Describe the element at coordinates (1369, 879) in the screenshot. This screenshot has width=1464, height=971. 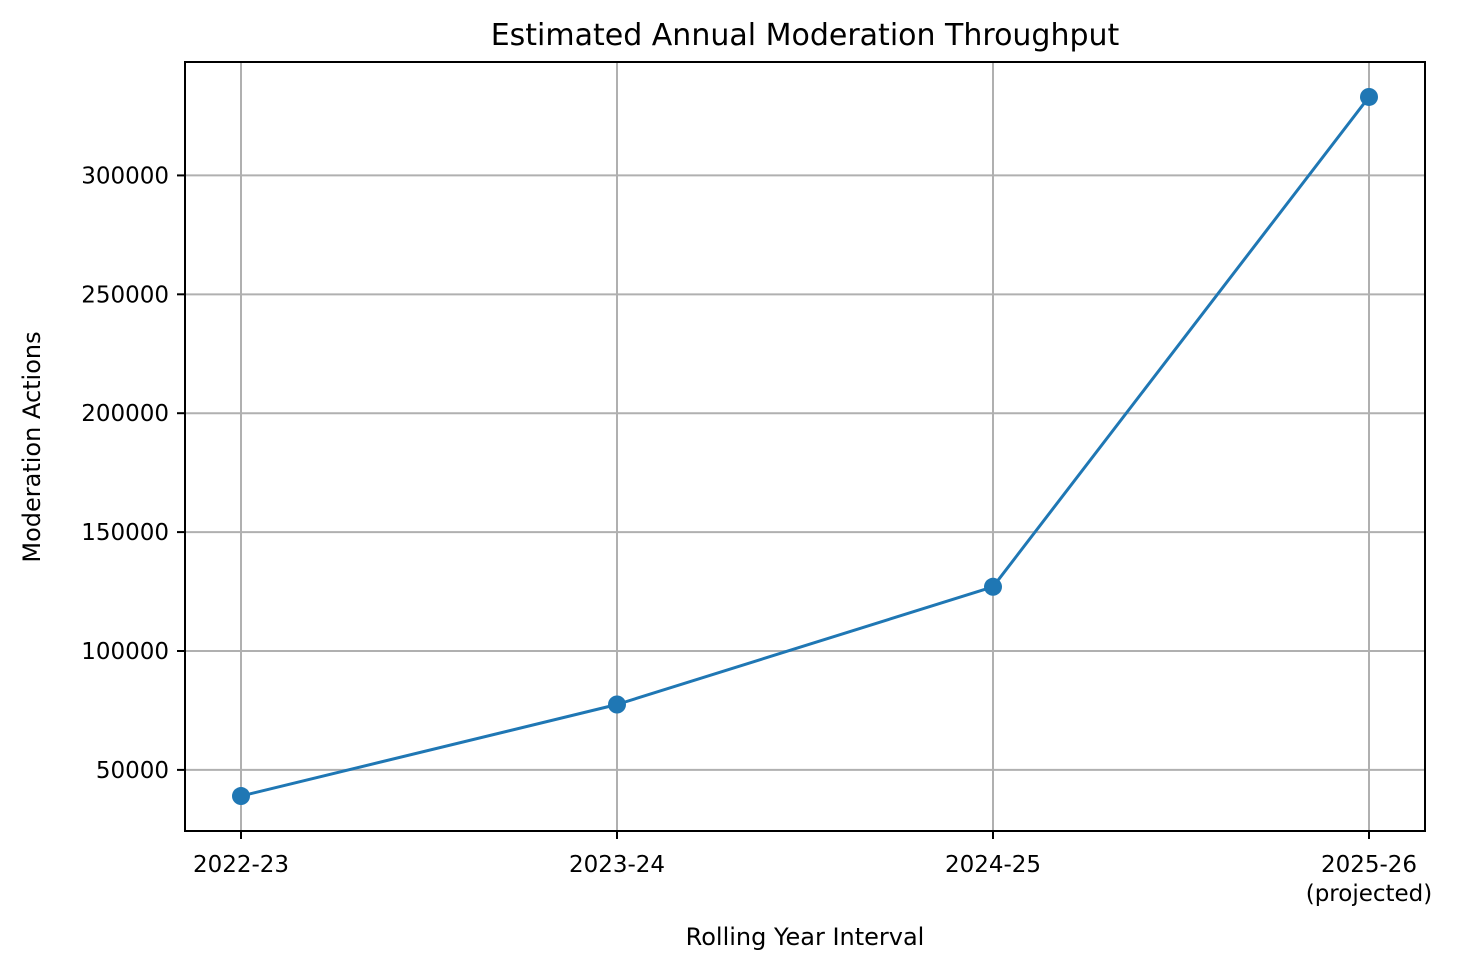
I see `x-tick-label: 2025-26 (projected)` at that location.